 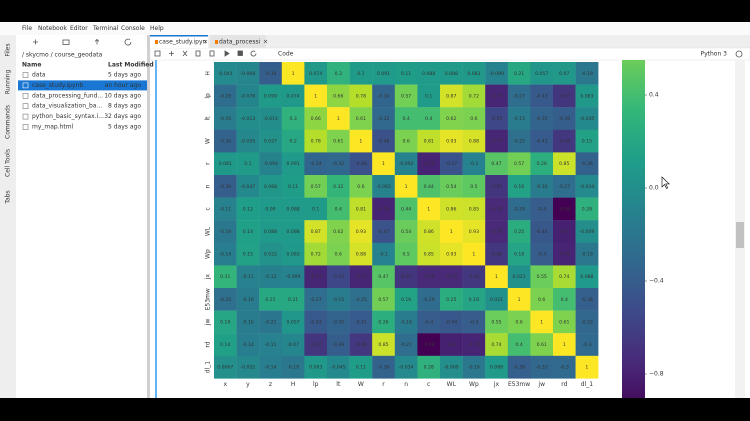 What do you see at coordinates (451, 300) in the screenshot?
I see `cell-label: 0.25` at bounding box center [451, 300].